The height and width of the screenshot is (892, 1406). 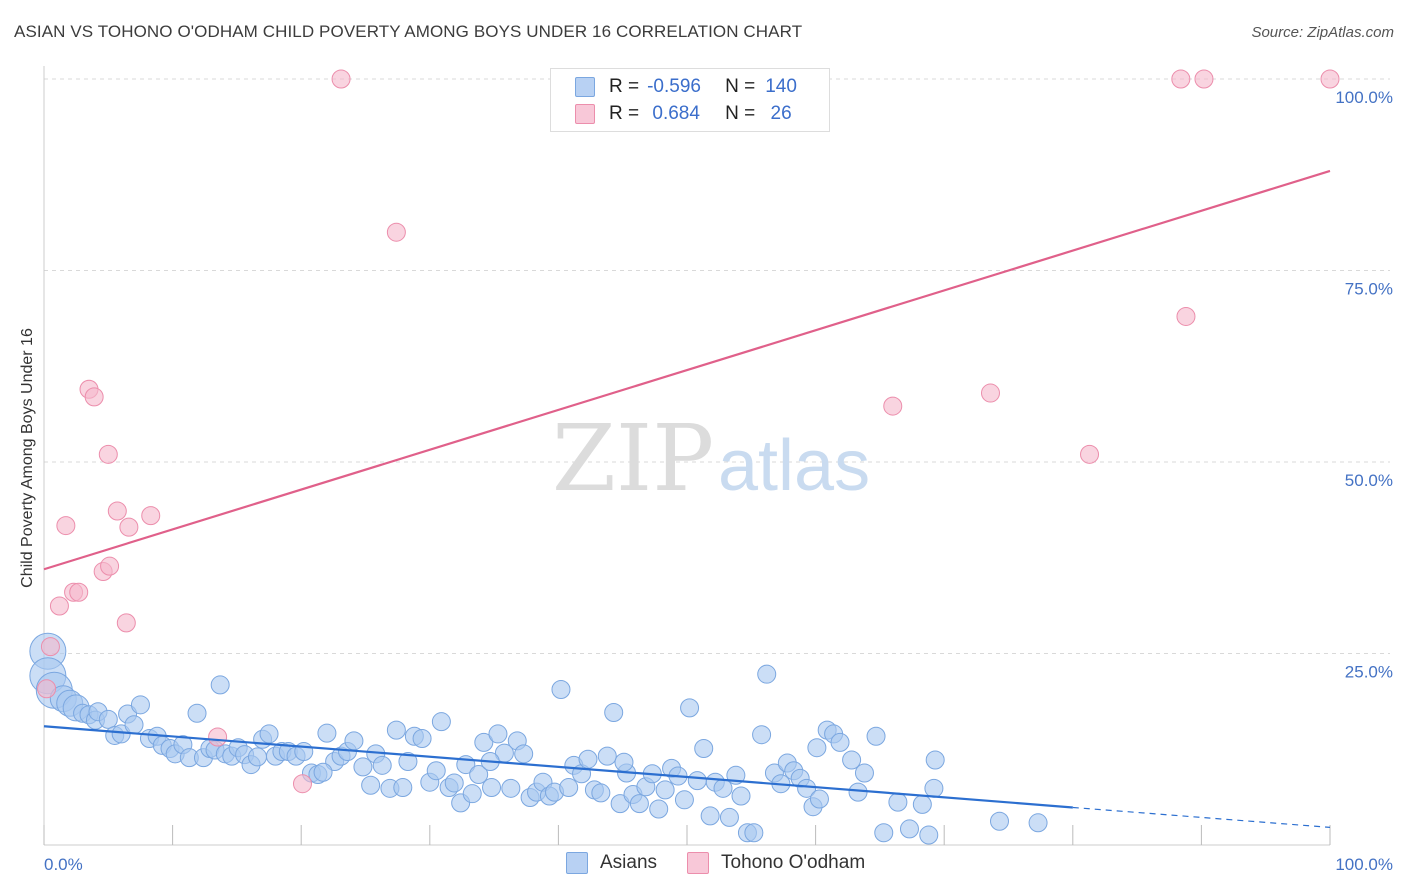 What do you see at coordinates (794, 466) in the screenshot?
I see `watermark-atlas: atlas` at bounding box center [794, 466].